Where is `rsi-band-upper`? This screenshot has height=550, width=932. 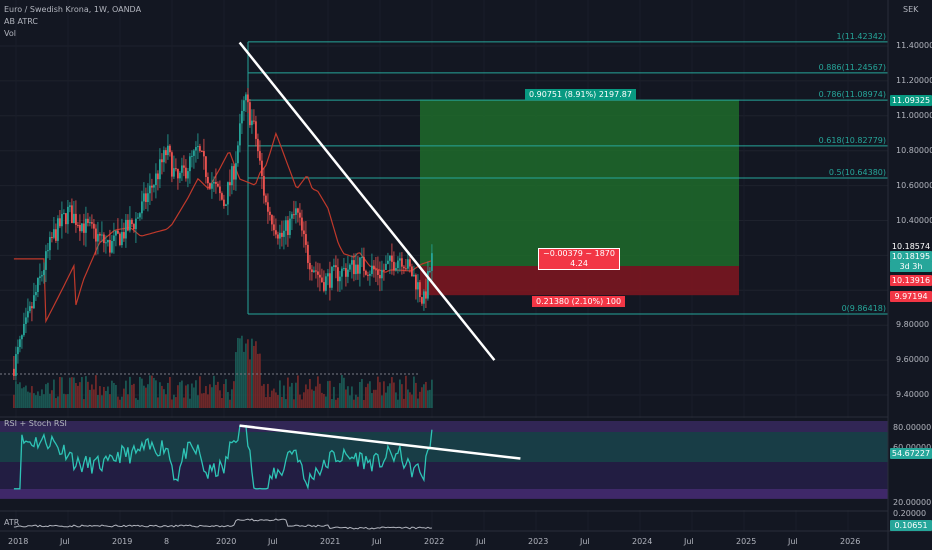 rsi-band-upper is located at coordinates (444, 426).